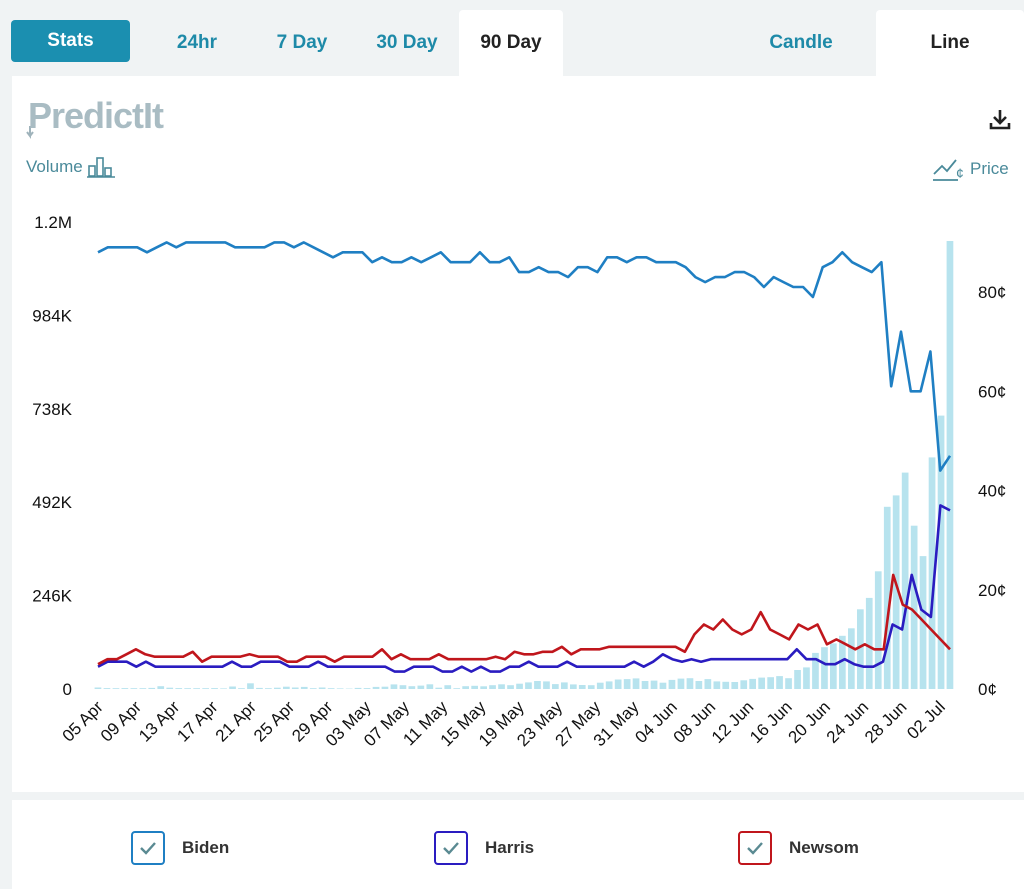 The width and height of the screenshot is (1024, 889). Describe the element at coordinates (771, 722) in the screenshot. I see `date-tick-label: 16 Jun` at that location.